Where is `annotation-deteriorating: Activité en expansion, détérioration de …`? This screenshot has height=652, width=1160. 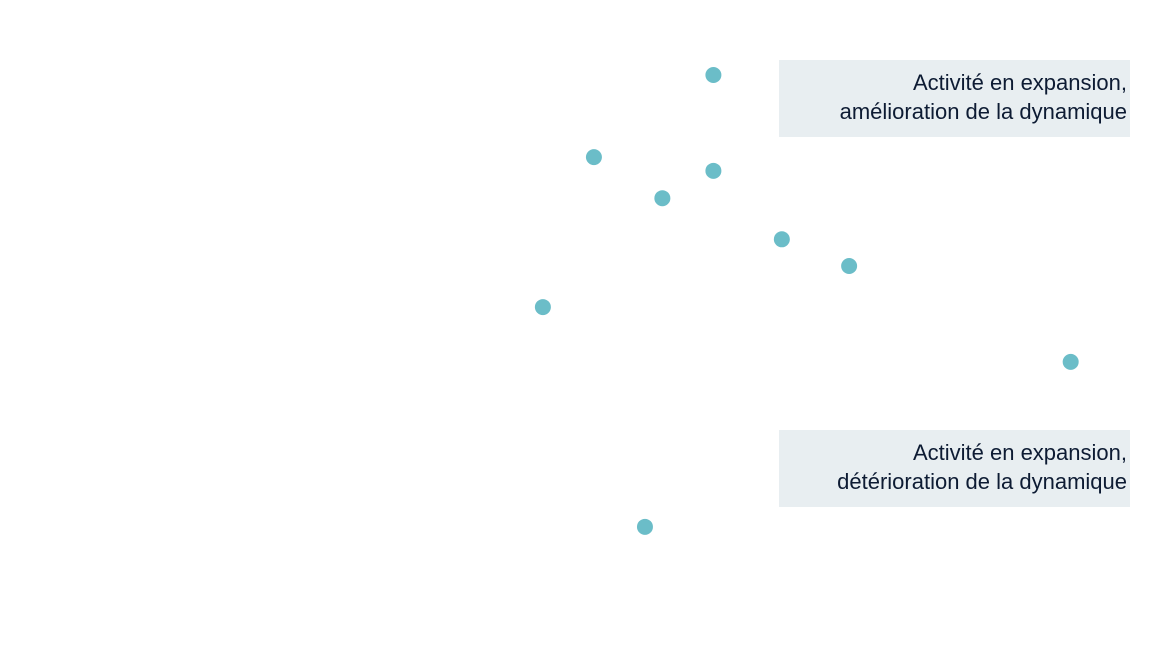
annotation-deteriorating: Activité en expansion, détérioration de … is located at coordinates (954, 468).